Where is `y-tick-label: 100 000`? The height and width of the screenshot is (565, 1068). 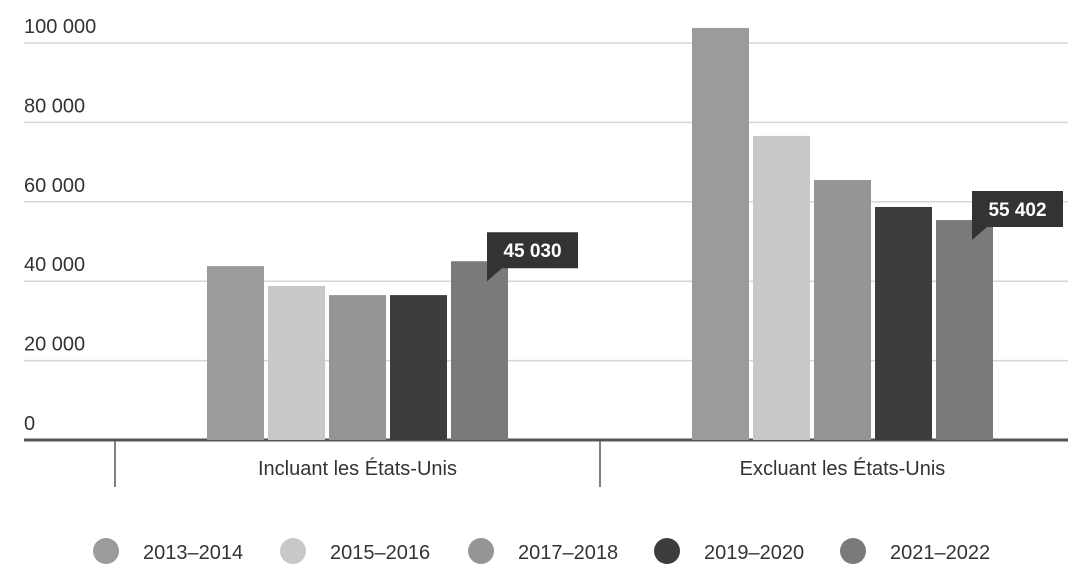
y-tick-label: 100 000 is located at coordinates (60, 27).